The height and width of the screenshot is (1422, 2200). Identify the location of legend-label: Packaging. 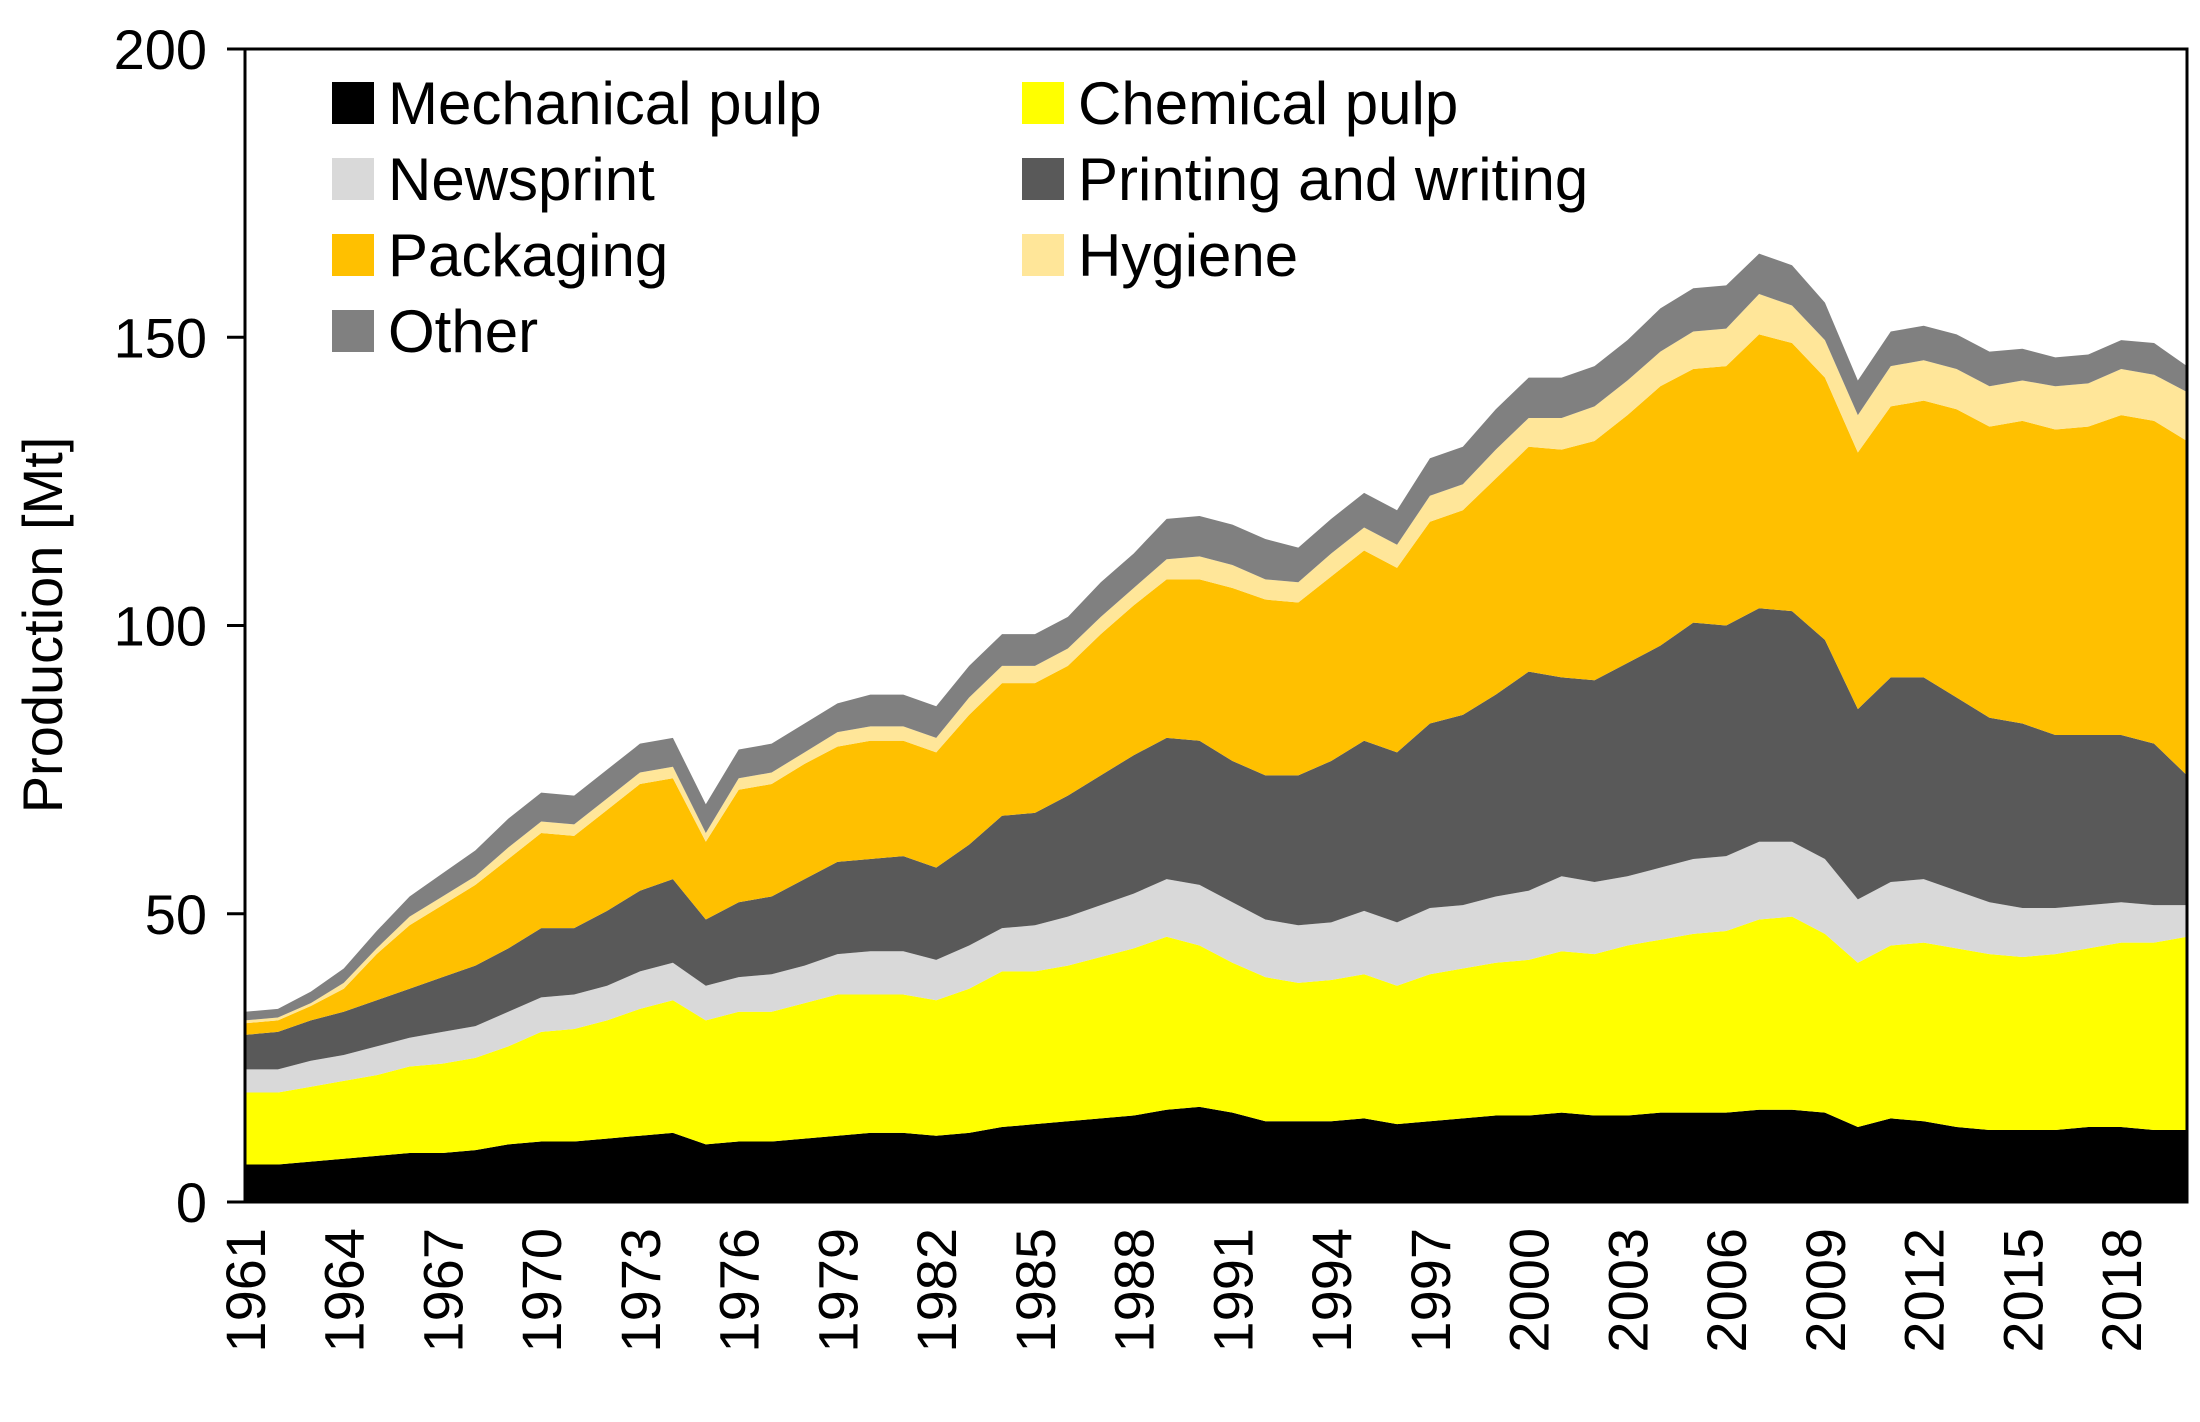
(528, 255).